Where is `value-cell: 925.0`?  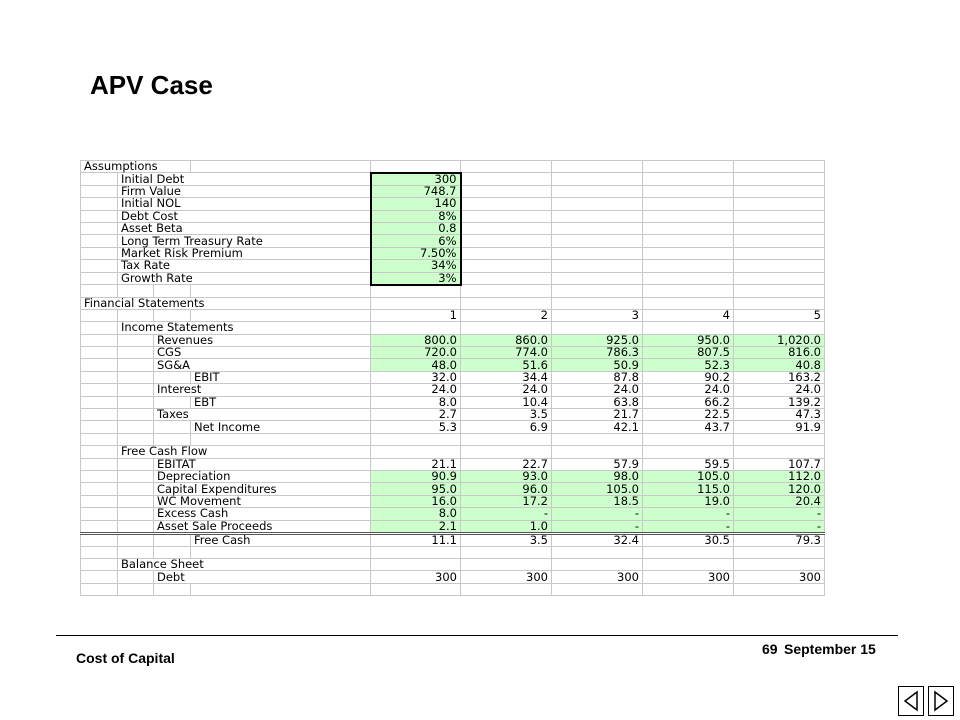
value-cell: 925.0 is located at coordinates (597, 340).